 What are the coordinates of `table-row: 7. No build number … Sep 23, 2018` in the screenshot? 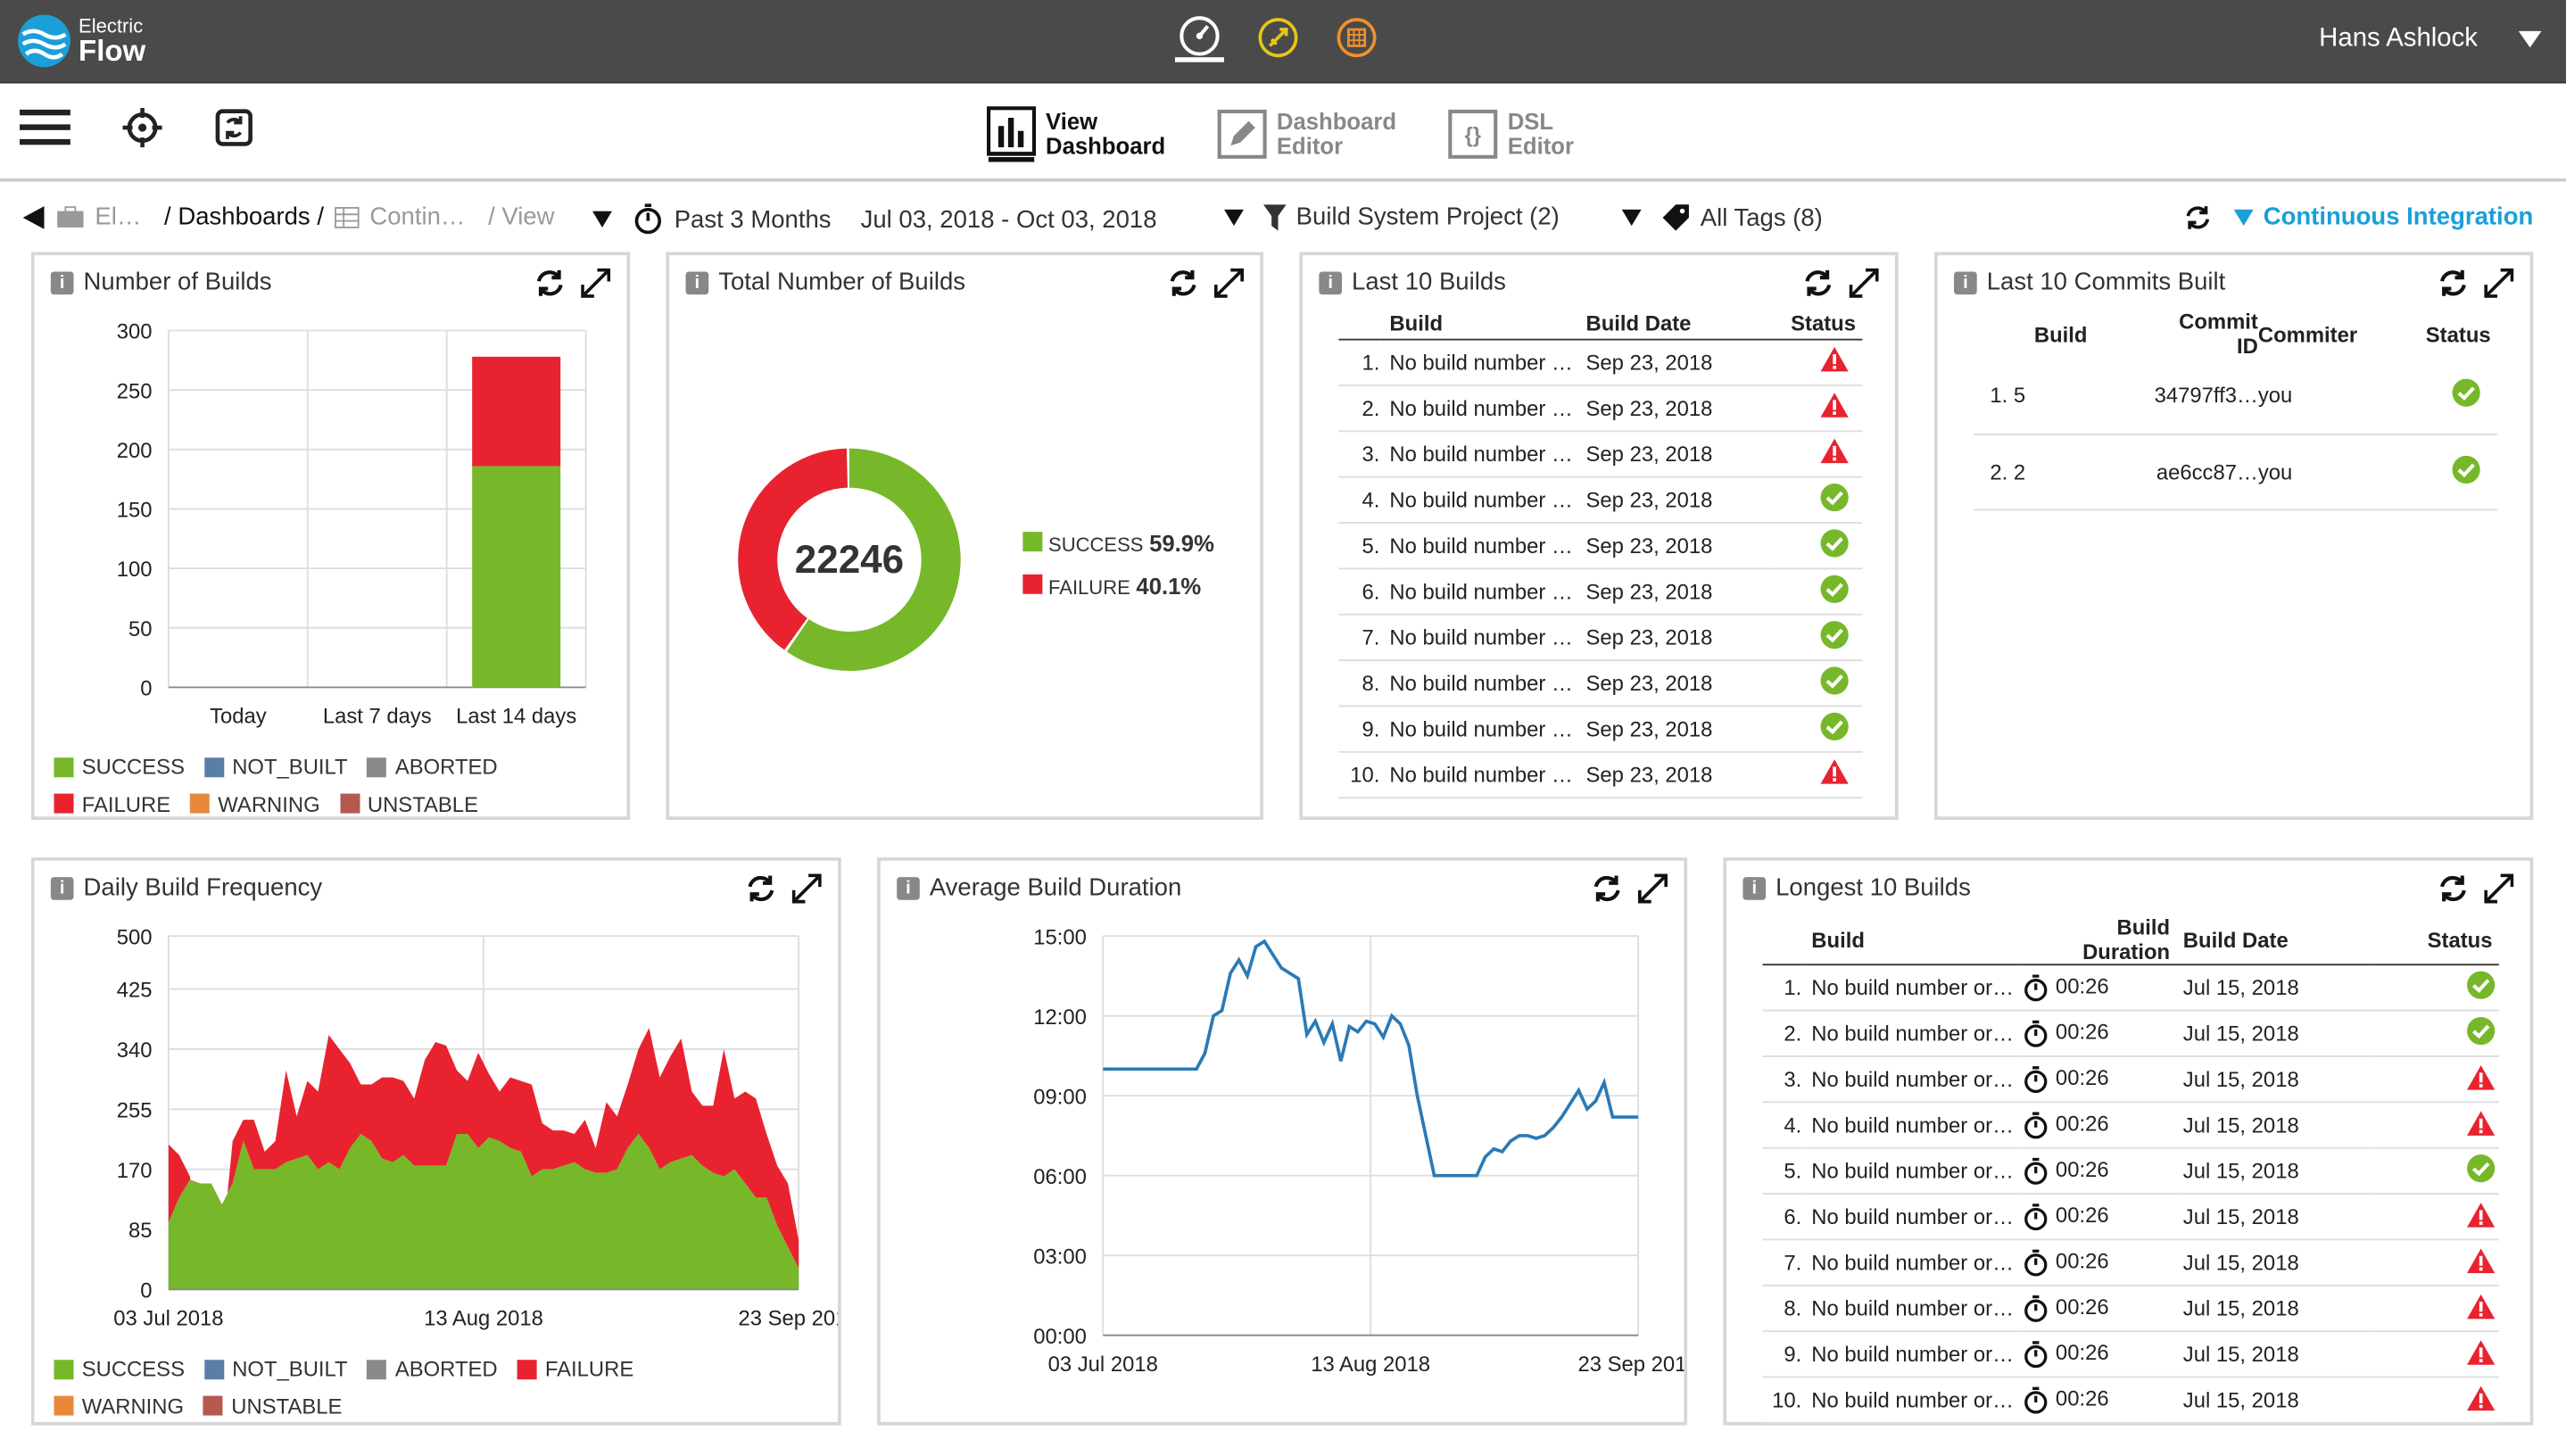 It's located at (1600, 637).